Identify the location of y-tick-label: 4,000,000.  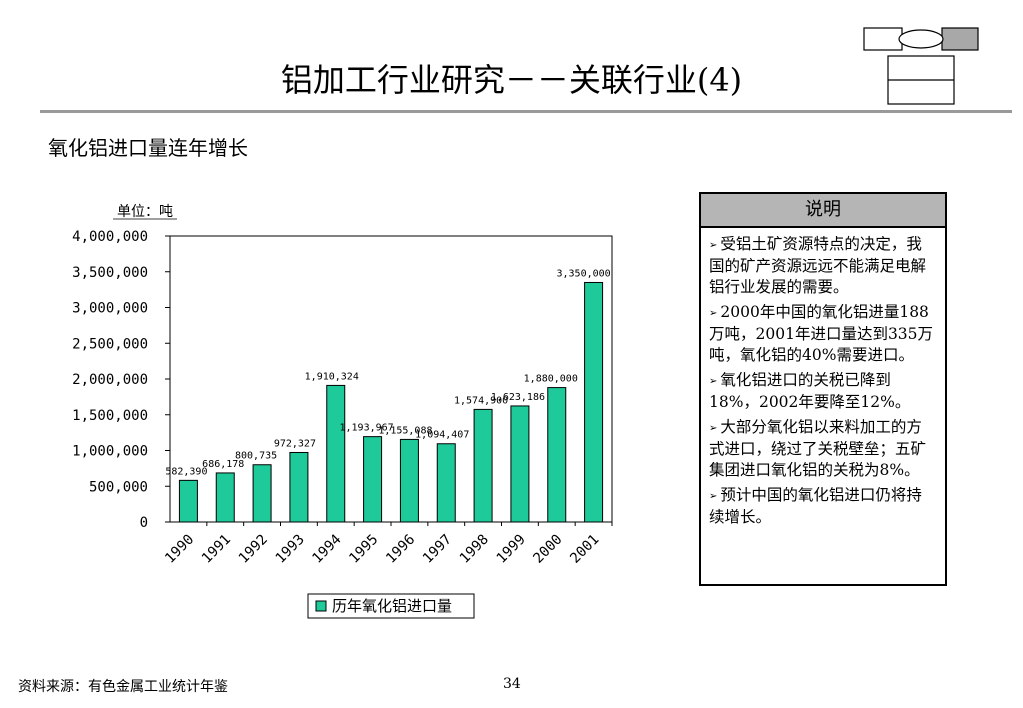
(110, 237).